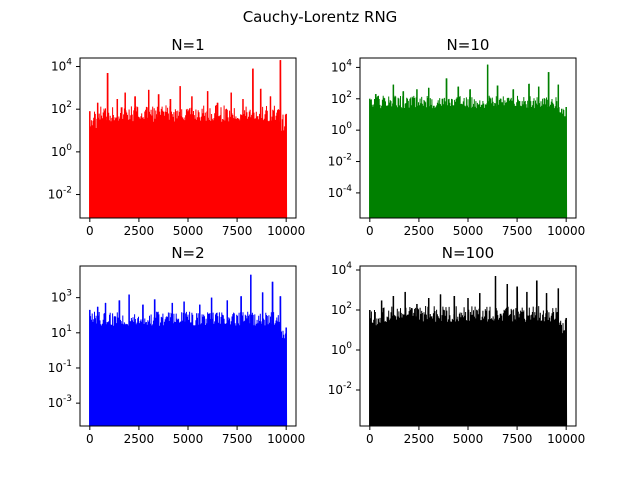 Image resolution: width=640 pixels, height=480 pixels. What do you see at coordinates (60, 402) in the screenshot?
I see `y-tick-label: 10⁻³` at bounding box center [60, 402].